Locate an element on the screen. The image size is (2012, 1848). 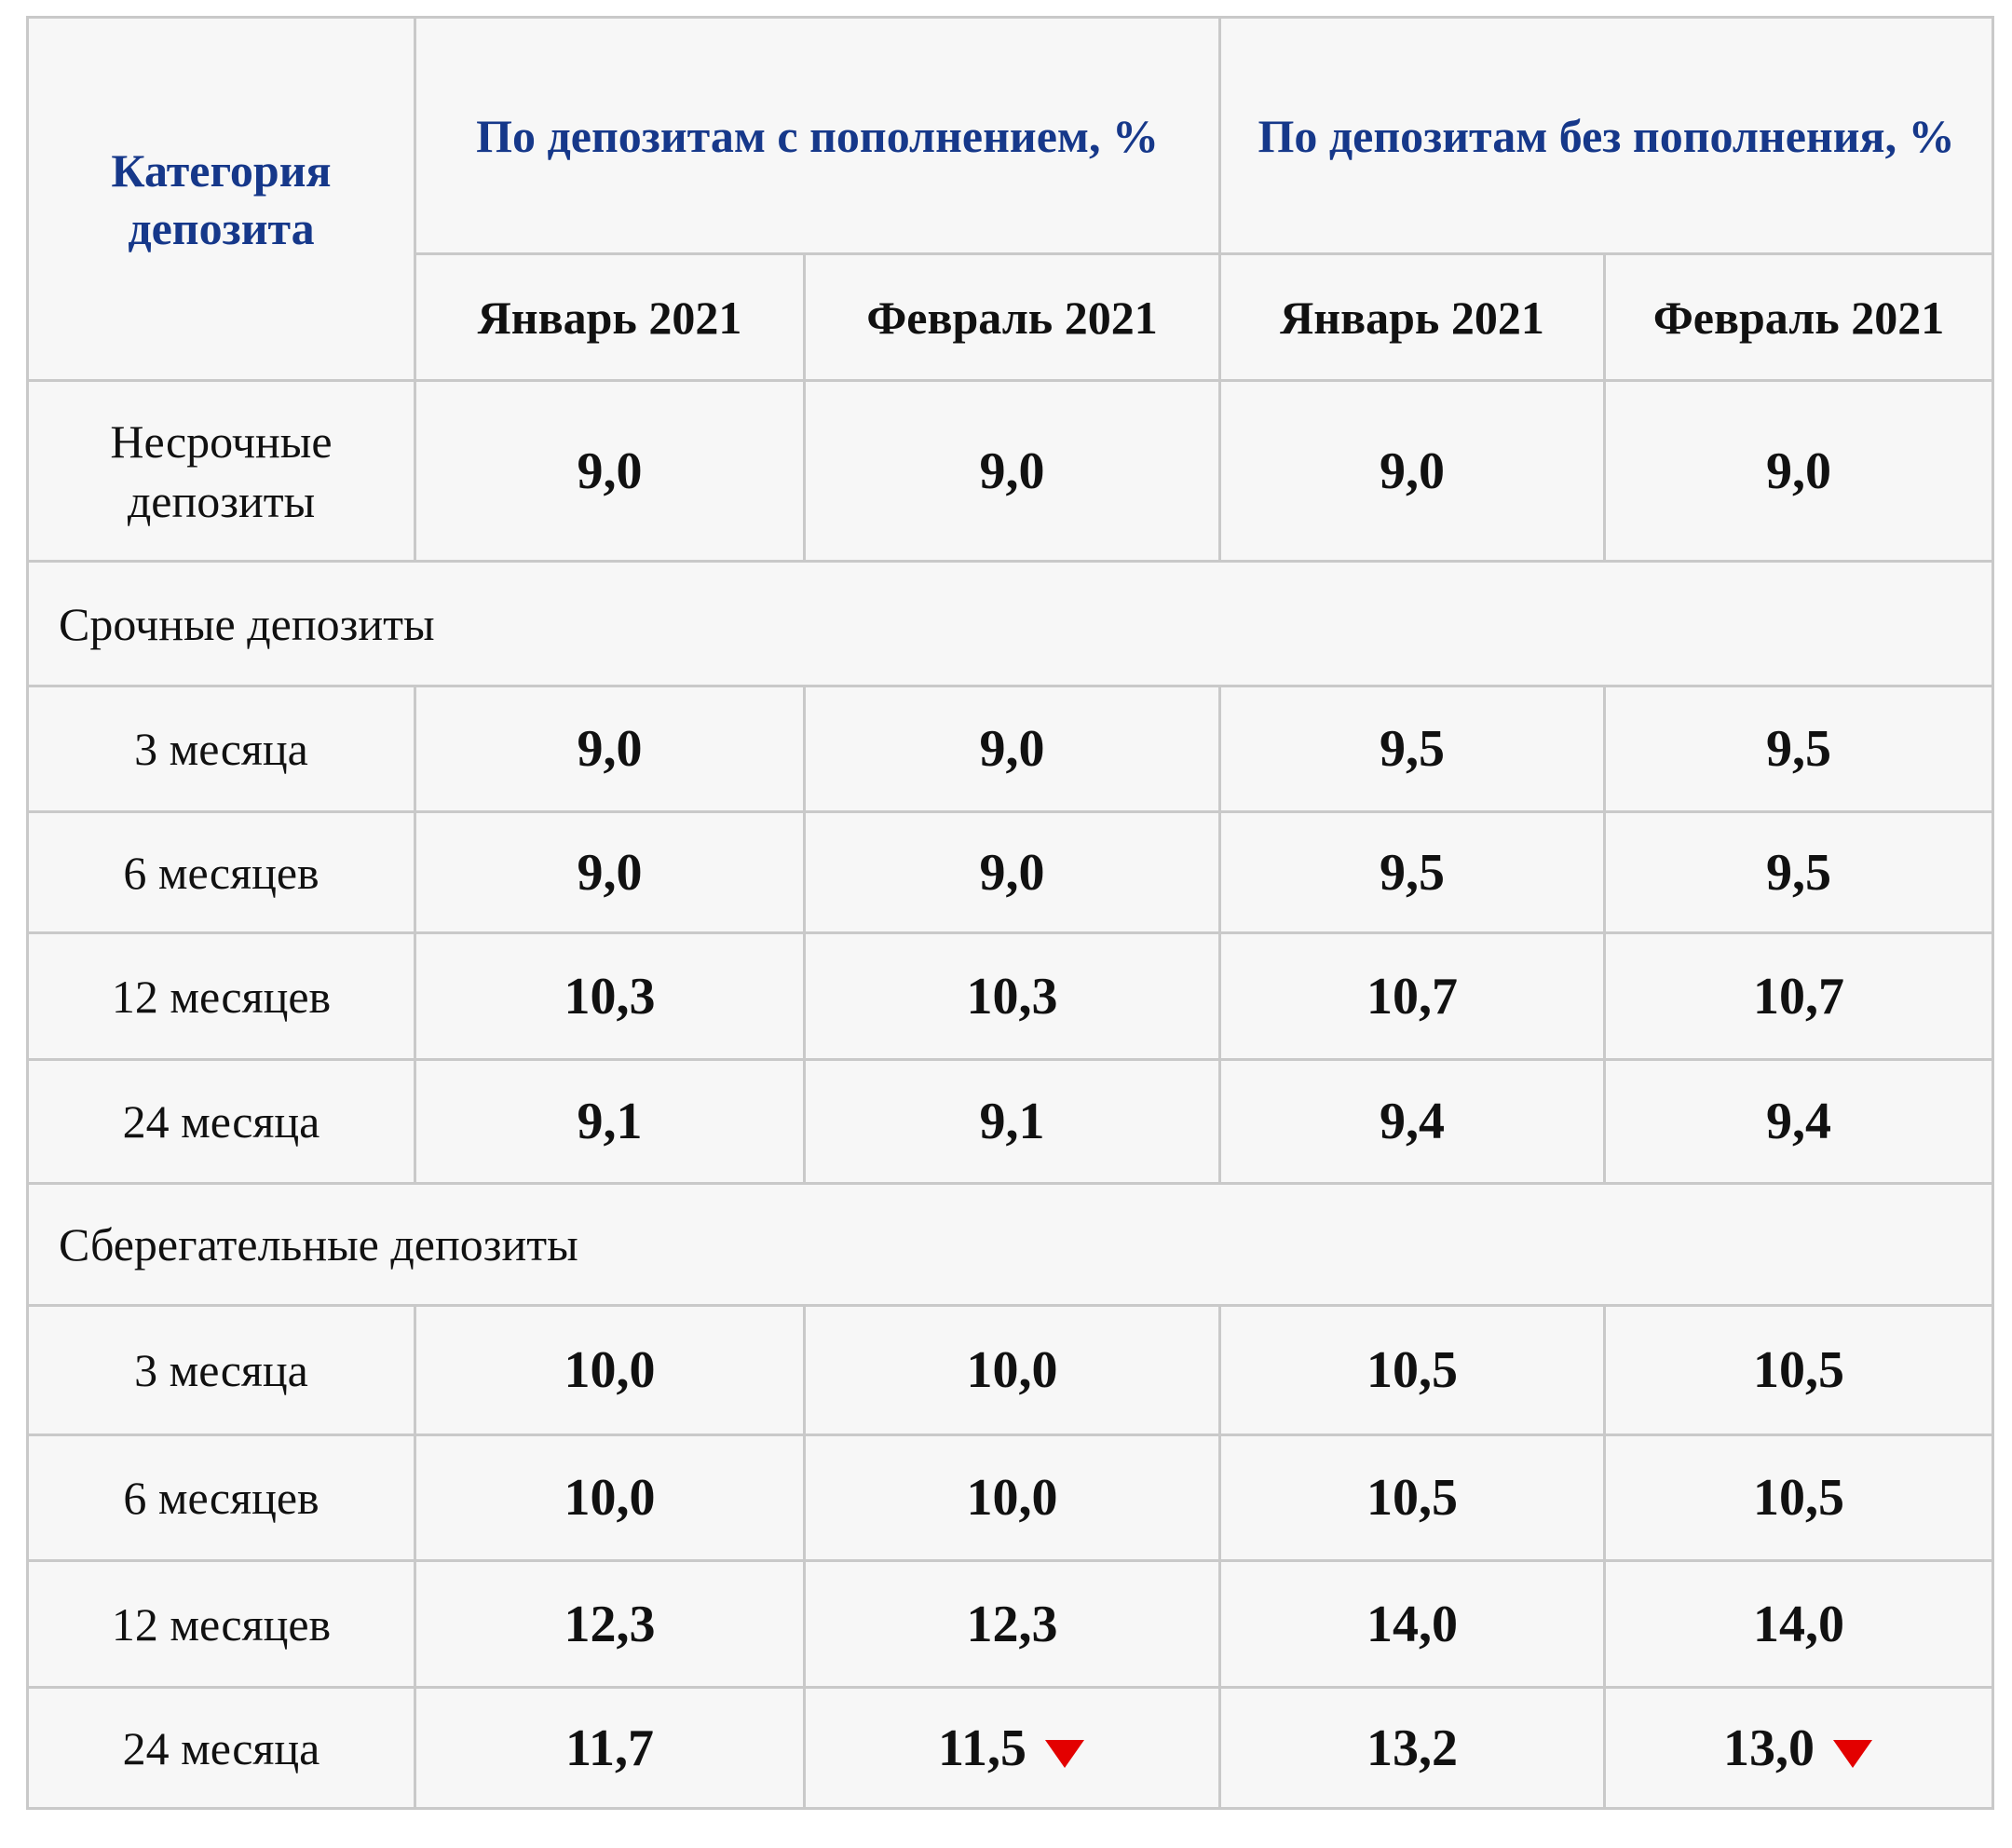
text: 14,0 is located at coordinates (1412, 1624).